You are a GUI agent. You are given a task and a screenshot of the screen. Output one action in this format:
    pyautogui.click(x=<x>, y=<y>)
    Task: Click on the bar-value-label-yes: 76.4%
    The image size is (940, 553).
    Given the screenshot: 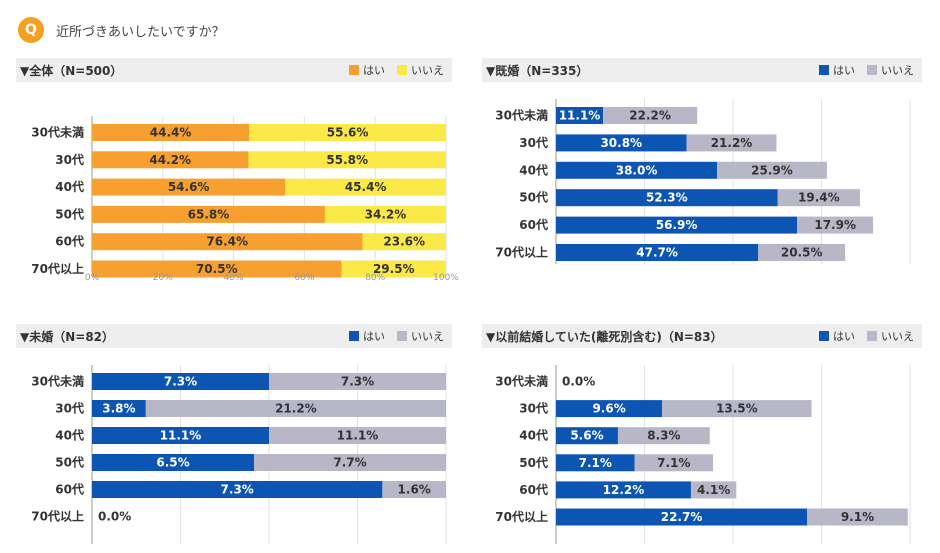 What is the action you would take?
    pyautogui.click(x=227, y=242)
    